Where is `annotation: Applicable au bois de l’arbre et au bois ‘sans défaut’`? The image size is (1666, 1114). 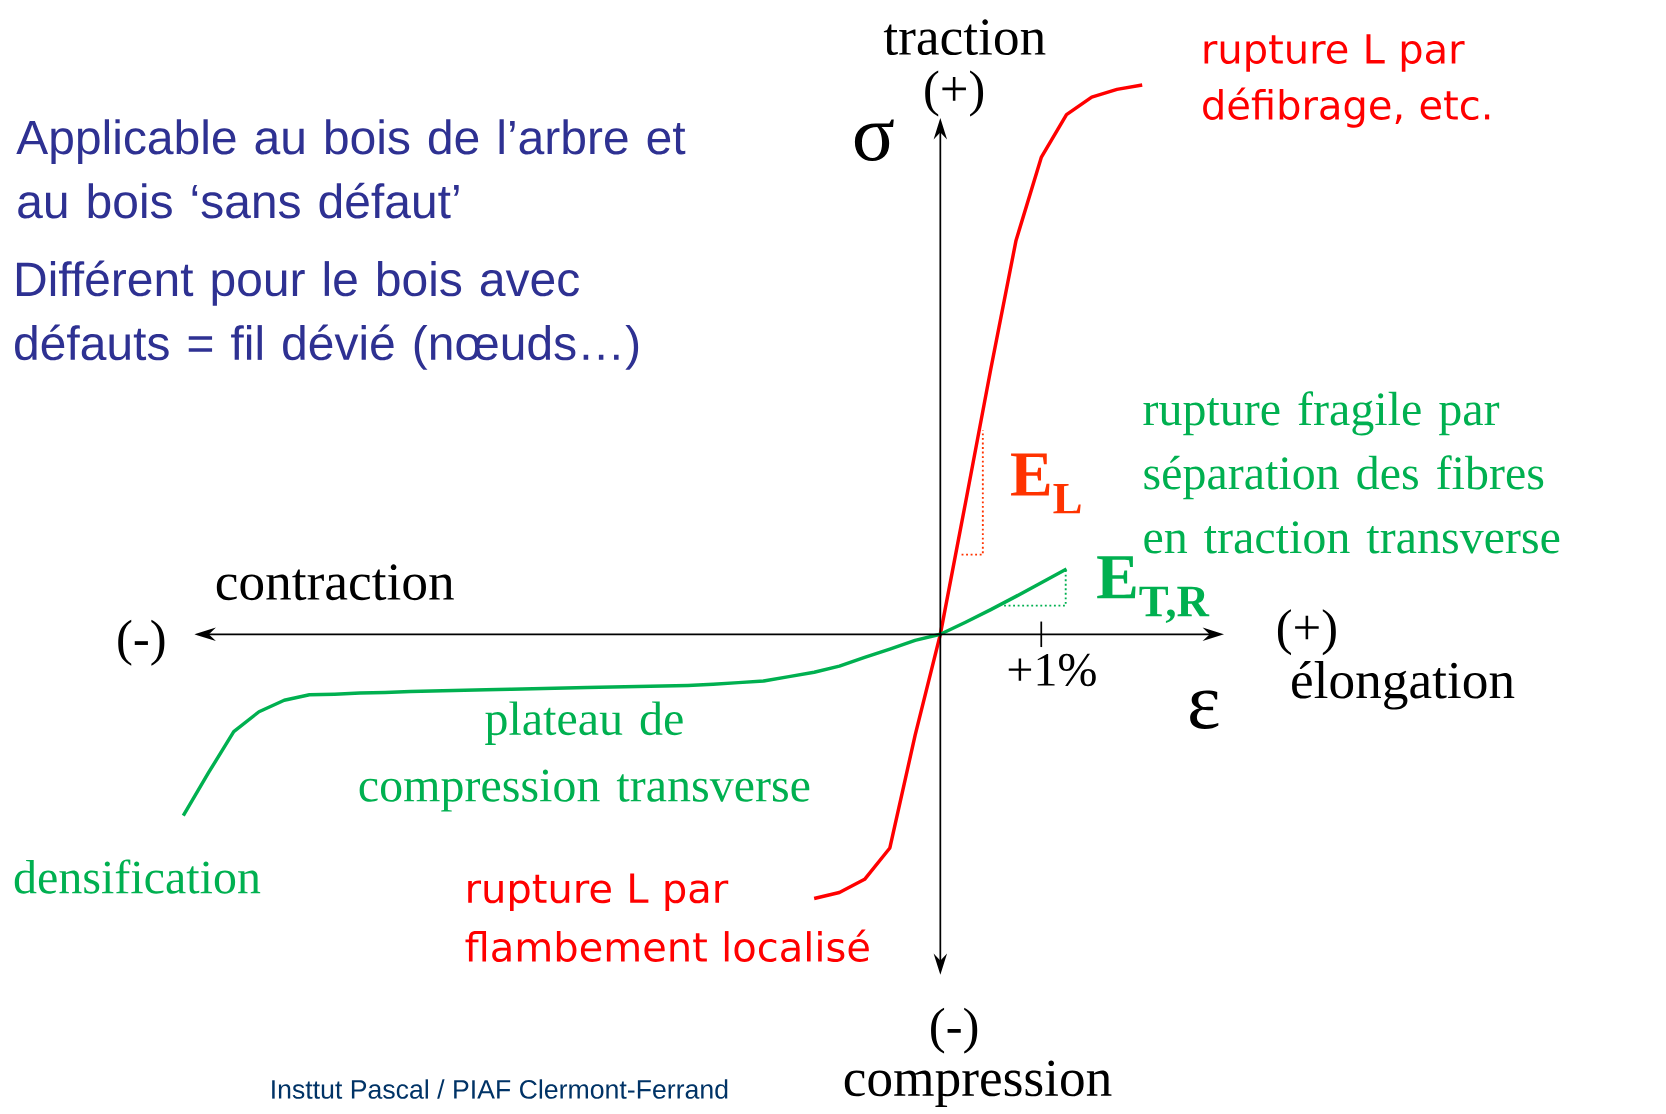
annotation: Applicable au bois de l’arbre et au bois ‘sans défaut’ is located at coordinates (351, 169).